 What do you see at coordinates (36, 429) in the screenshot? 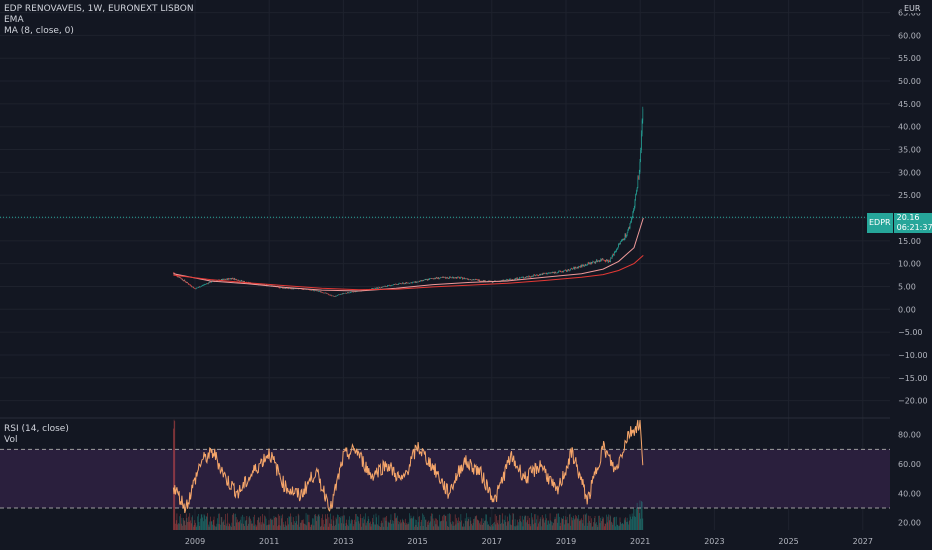
I see `rsi-label: RSI (14, close)` at bounding box center [36, 429].